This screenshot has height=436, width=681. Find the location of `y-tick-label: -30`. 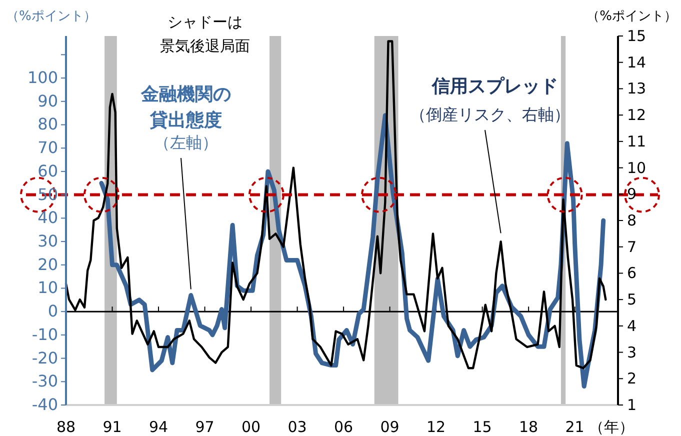

y-tick-label: -30 is located at coordinates (45, 381).